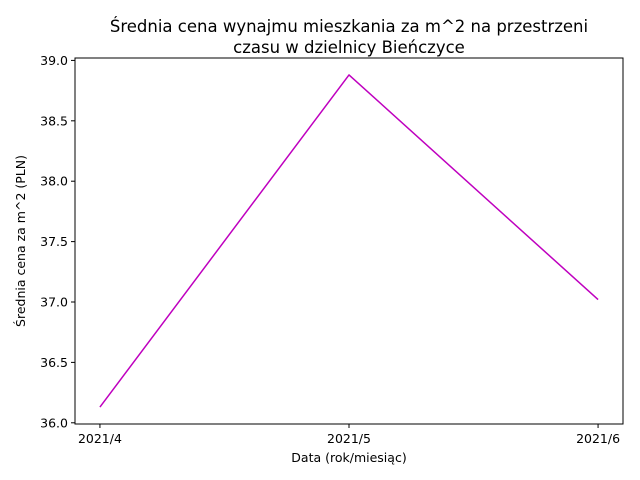  Describe the element at coordinates (20, 241) in the screenshot. I see `y-axis-label: Średnia cena za m^2 (PLN)` at that location.